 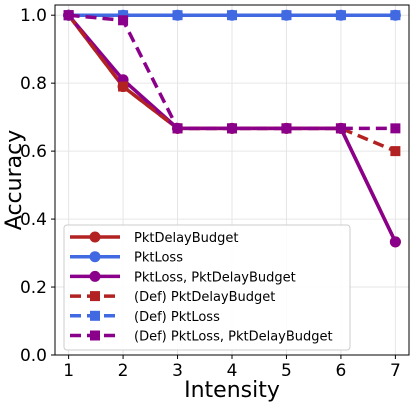 What do you see at coordinates (33, 16) in the screenshot?
I see `y-tick-label: 1.0` at bounding box center [33, 16].